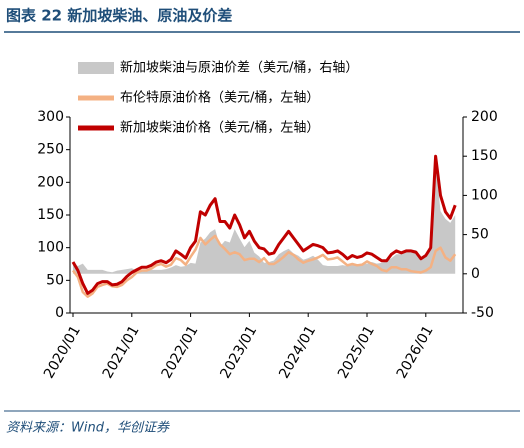 Image resolution: width=524 pixels, height=448 pixels. Describe the element at coordinates (415, 352) in the screenshot. I see `x-tick-label: 2026/01` at that location.